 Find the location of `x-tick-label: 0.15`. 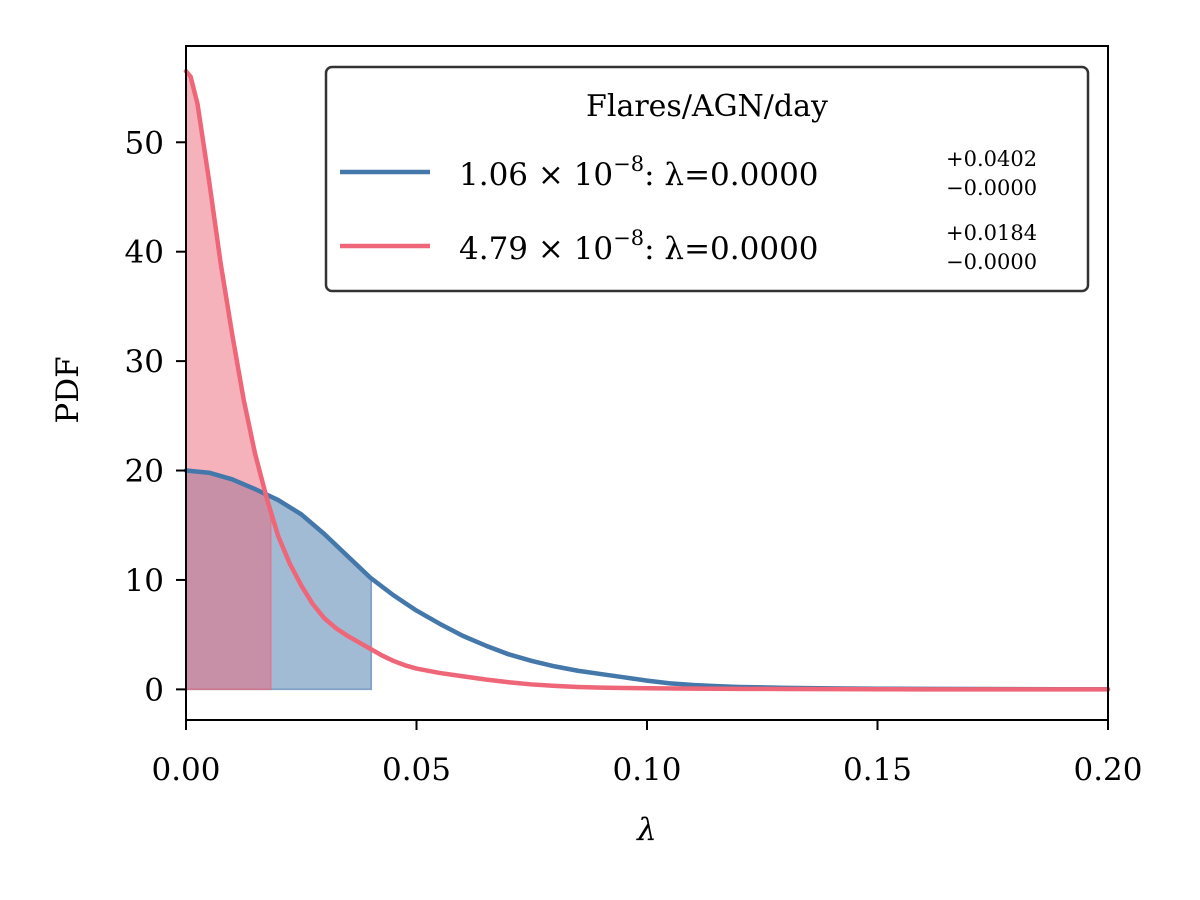

x-tick-label: 0.15 is located at coordinates (877, 770).